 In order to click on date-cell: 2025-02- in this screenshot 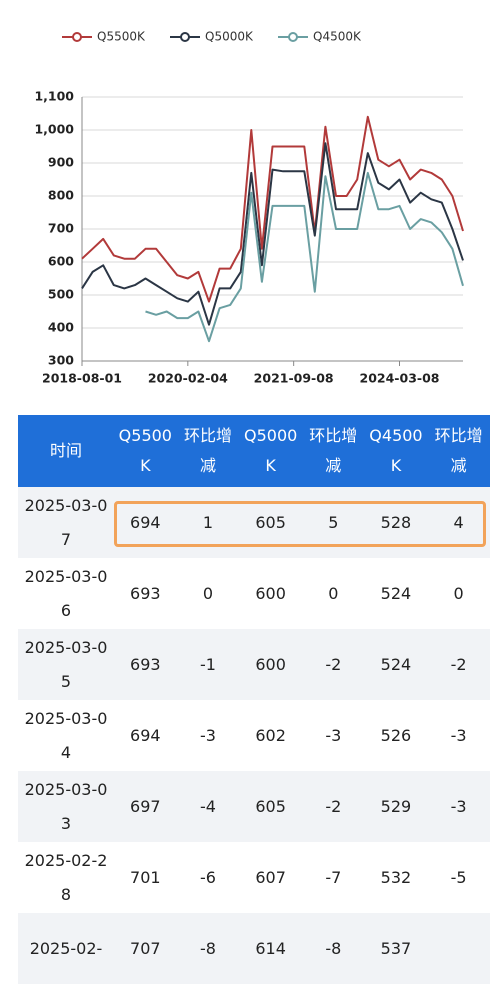, I will do `click(66, 948)`.